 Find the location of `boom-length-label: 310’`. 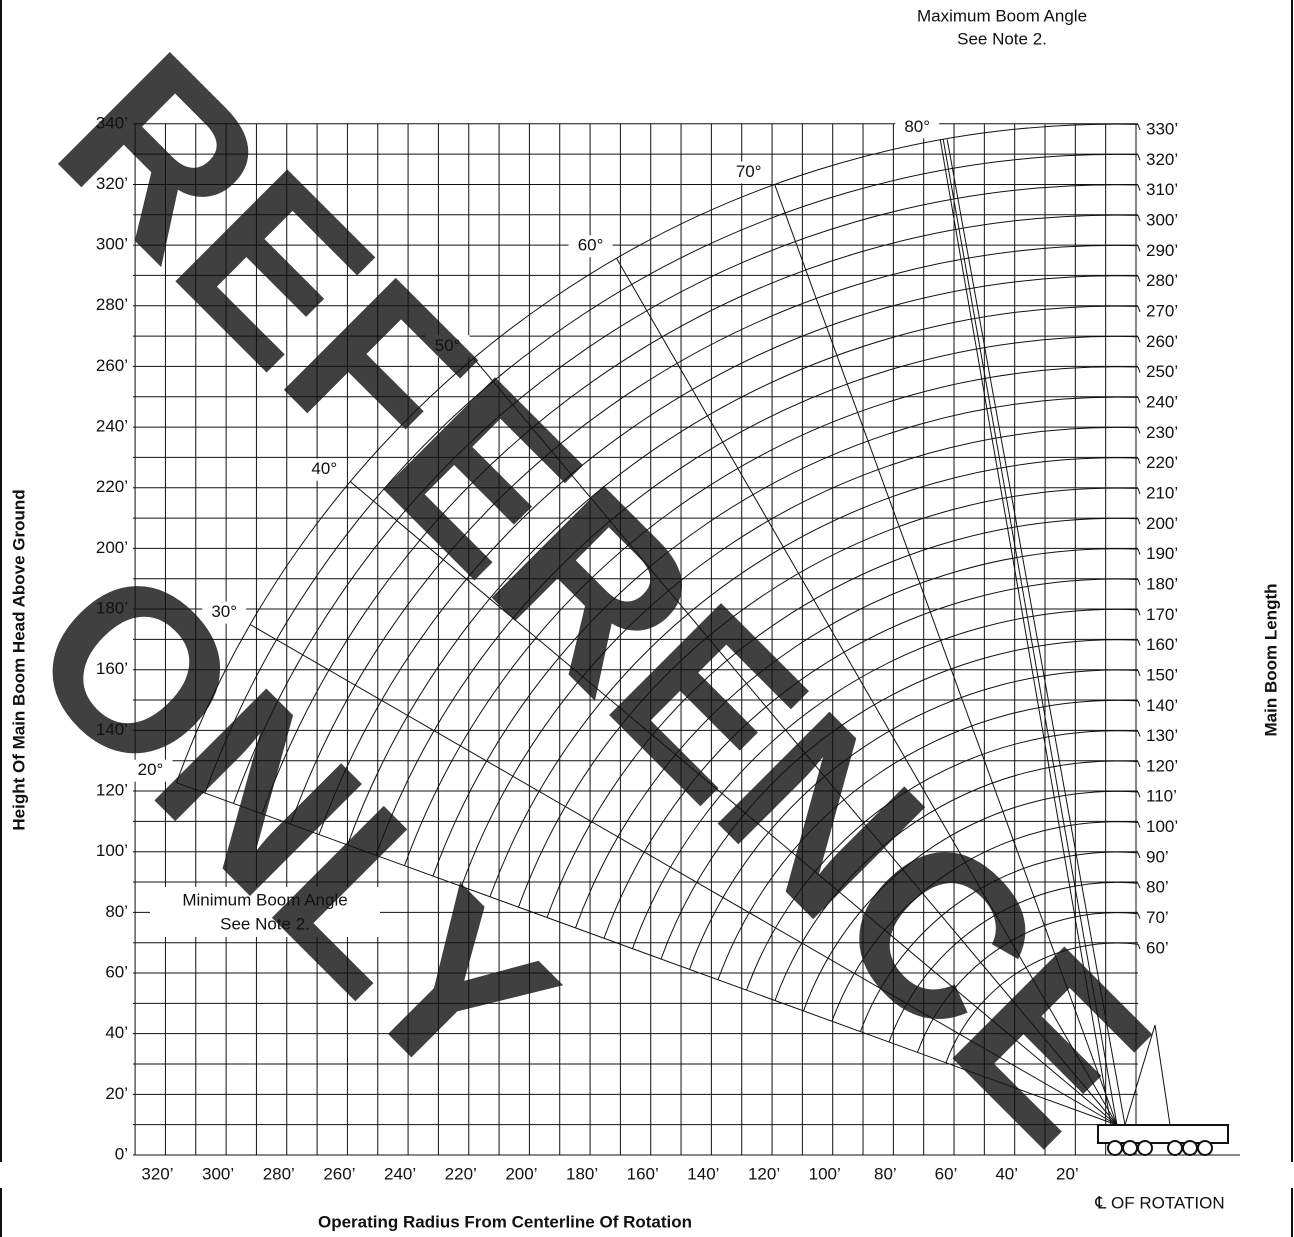

boom-length-label: 310’ is located at coordinates (1162, 189).